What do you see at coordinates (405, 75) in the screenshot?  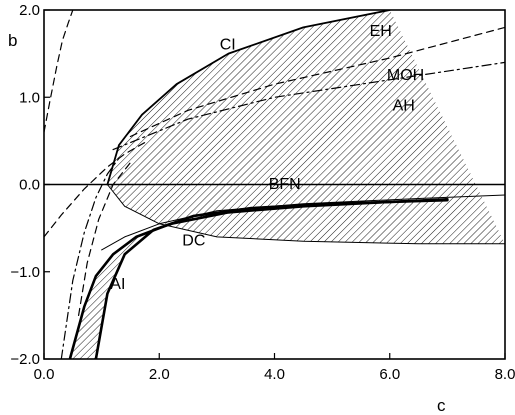 I see `curve-label-moh: MOH` at bounding box center [405, 75].